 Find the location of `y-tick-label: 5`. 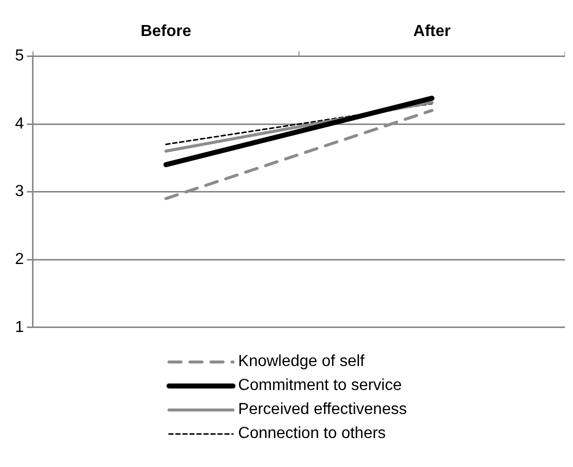

y-tick-label: 5 is located at coordinates (19, 56).